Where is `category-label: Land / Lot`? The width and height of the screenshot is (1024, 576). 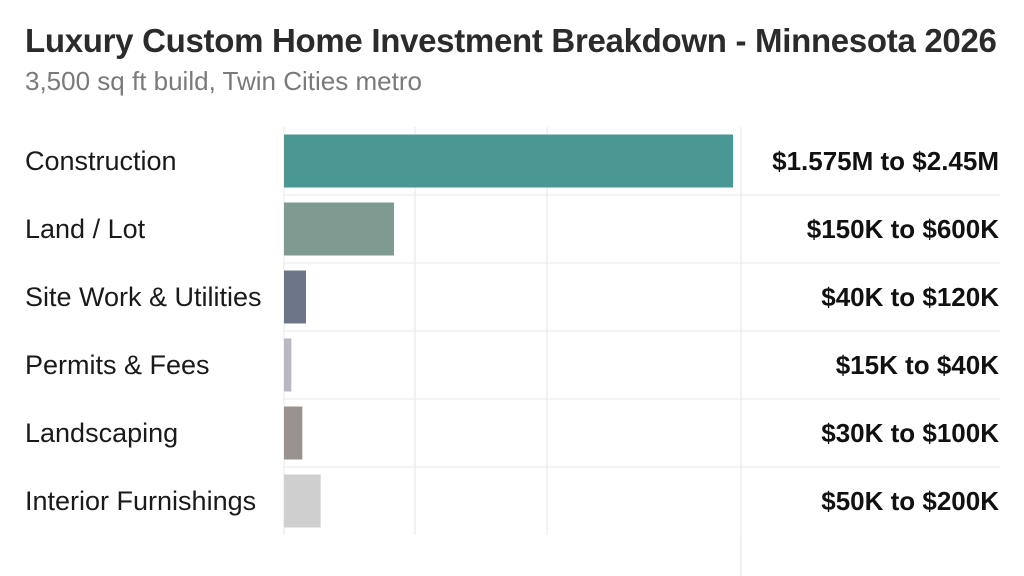
category-label: Land / Lot is located at coordinates (85, 229).